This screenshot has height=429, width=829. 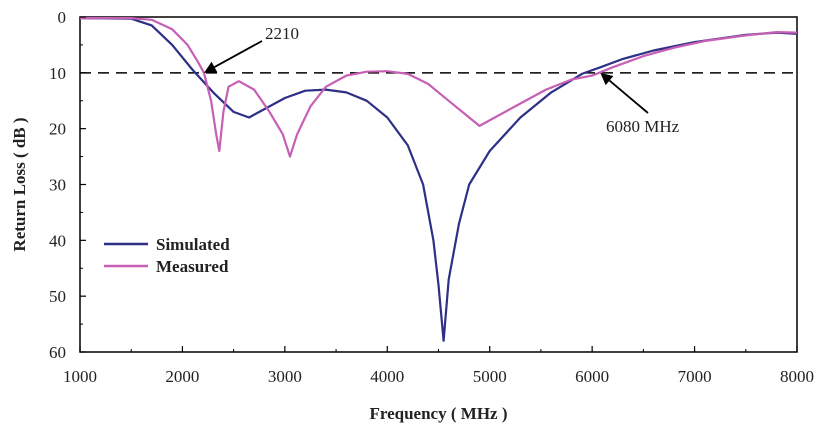 I want to click on x-tick-label: 1000, so click(x=80, y=376).